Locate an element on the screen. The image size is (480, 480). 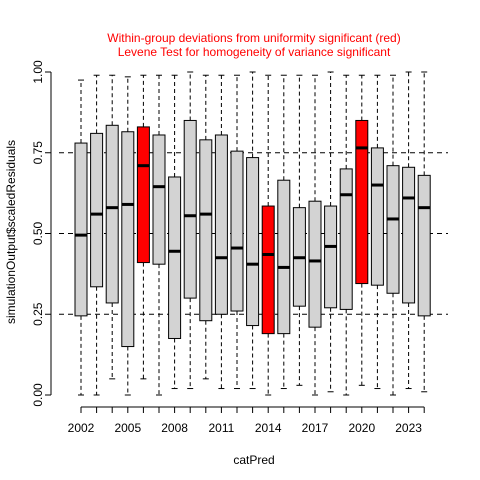
box-2021 is located at coordinates (377, 232).